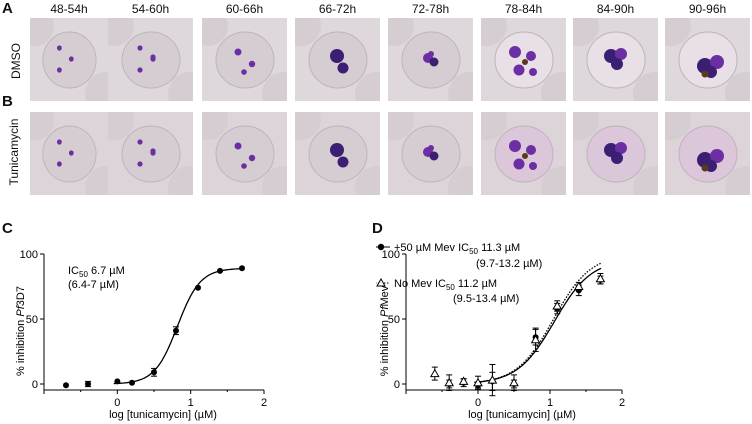 The width and height of the screenshot is (752, 424). Describe the element at coordinates (337, 9) in the screenshot. I see `timepoint-header: 66-72h` at that location.